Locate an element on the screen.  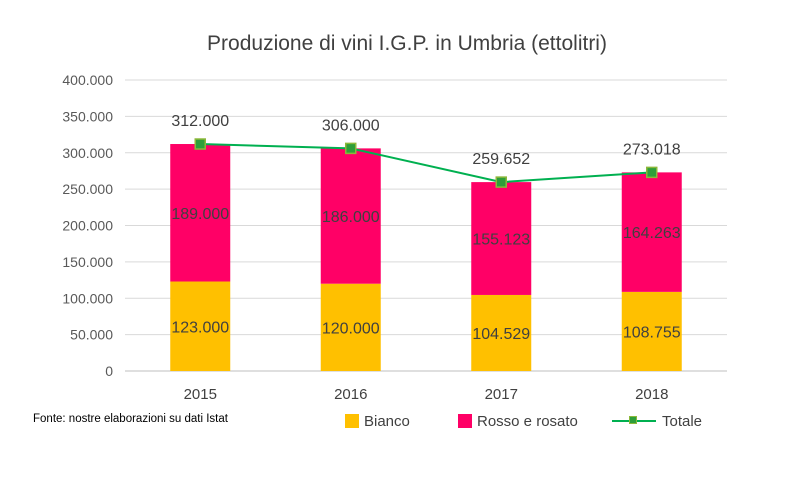
y-tick-label: 100.000 is located at coordinates (87, 298).